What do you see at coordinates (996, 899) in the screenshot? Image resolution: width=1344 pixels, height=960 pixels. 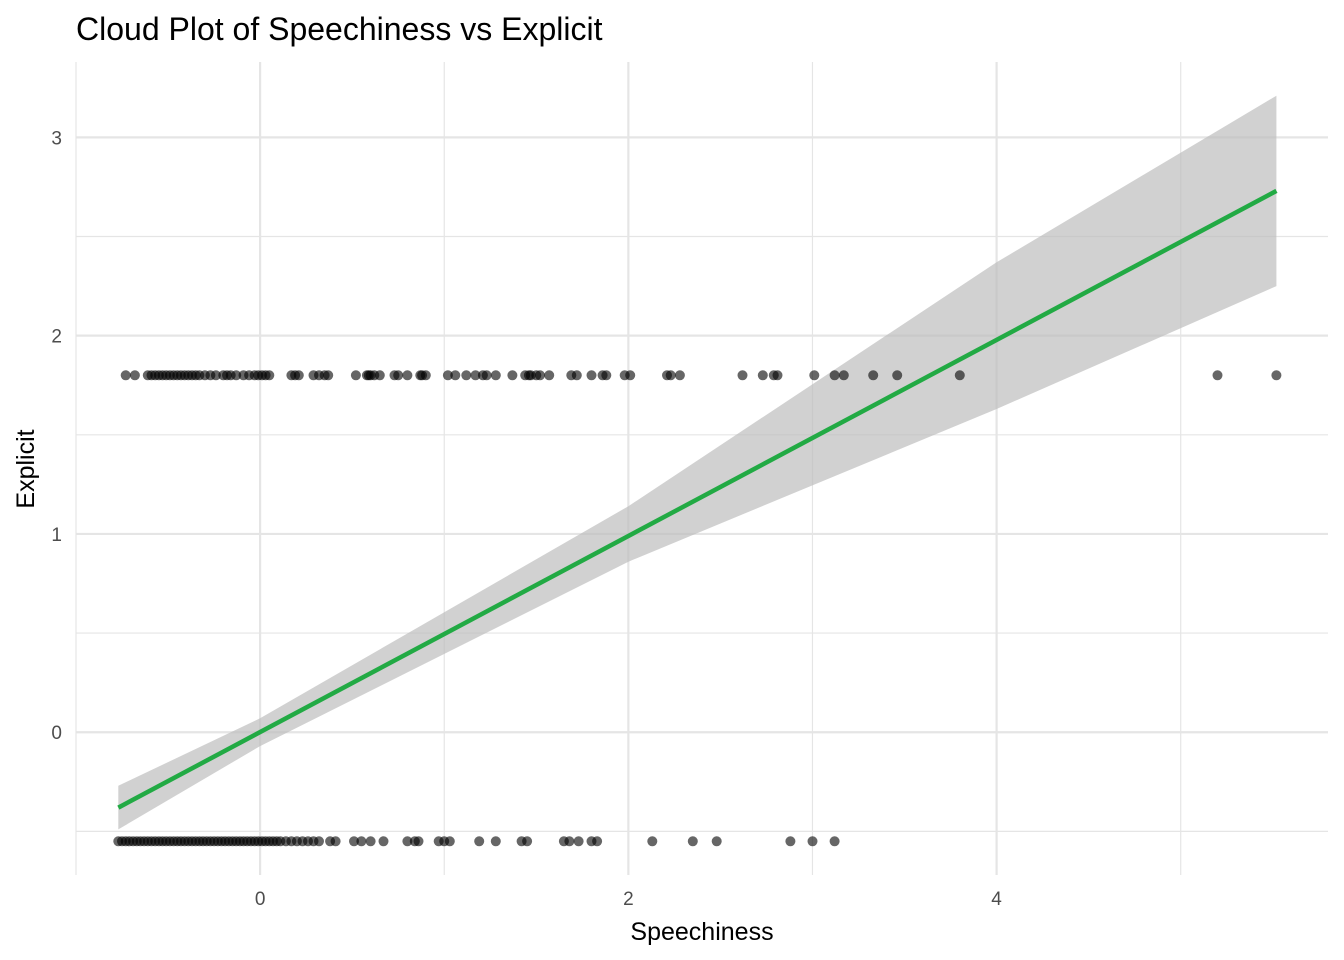 I see `x-tick-label: 4` at bounding box center [996, 899].